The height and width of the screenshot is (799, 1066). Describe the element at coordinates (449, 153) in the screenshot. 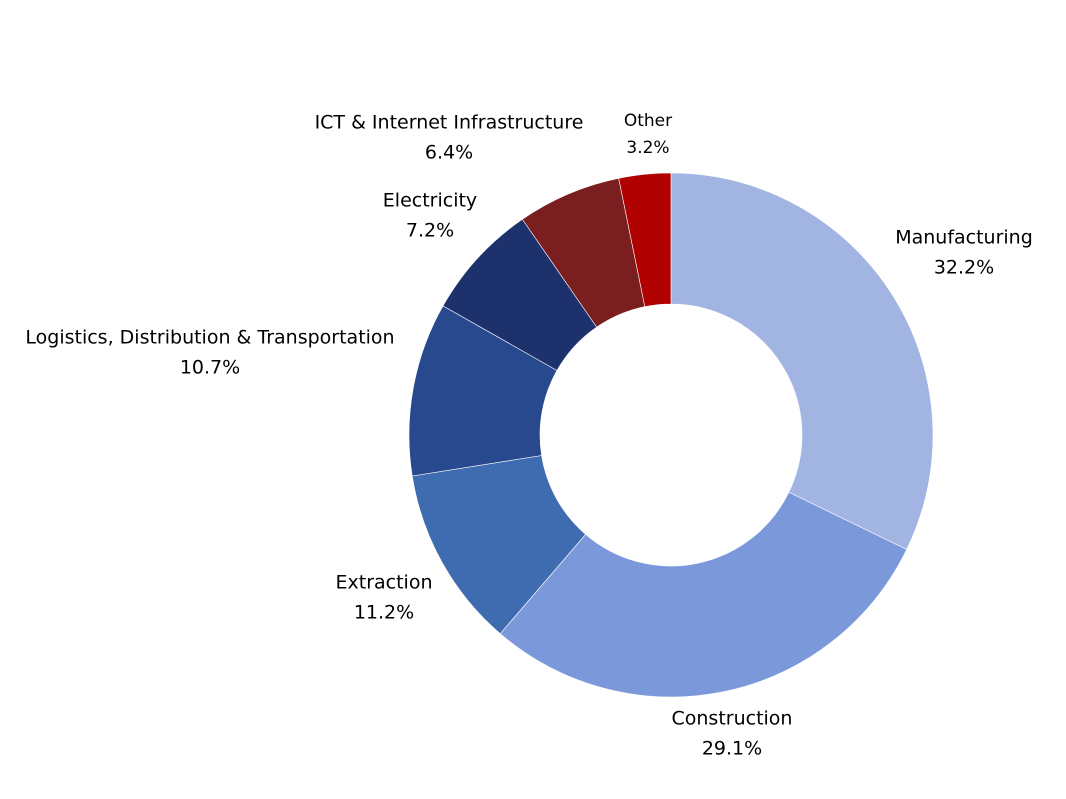

I see `percent-label: 6.4%` at that location.